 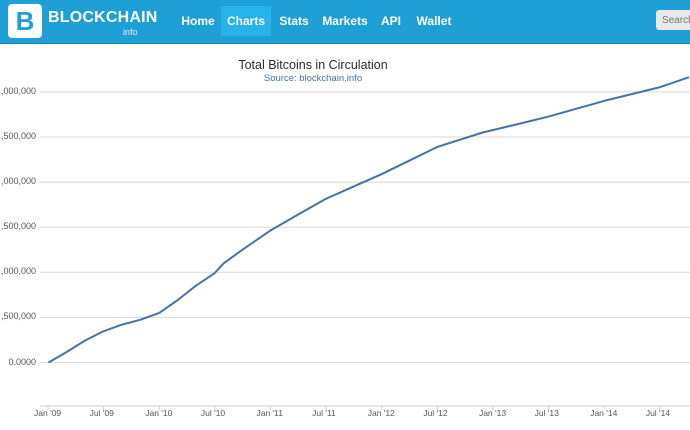 What do you see at coordinates (381, 413) in the screenshot?
I see `x-tick-label: Jan '12` at bounding box center [381, 413].